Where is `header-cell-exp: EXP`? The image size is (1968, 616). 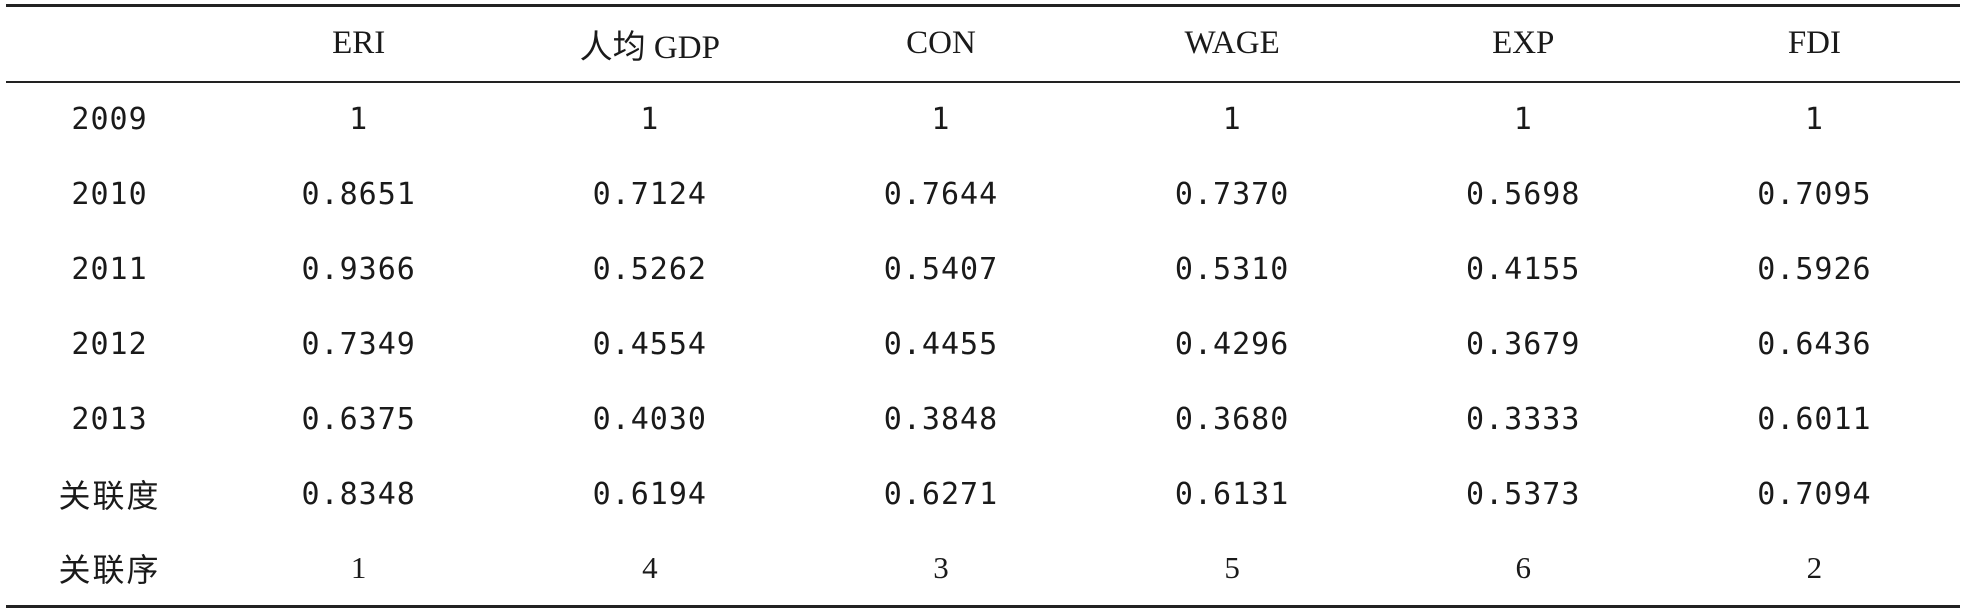 header-cell-exp: EXP is located at coordinates (1523, 43).